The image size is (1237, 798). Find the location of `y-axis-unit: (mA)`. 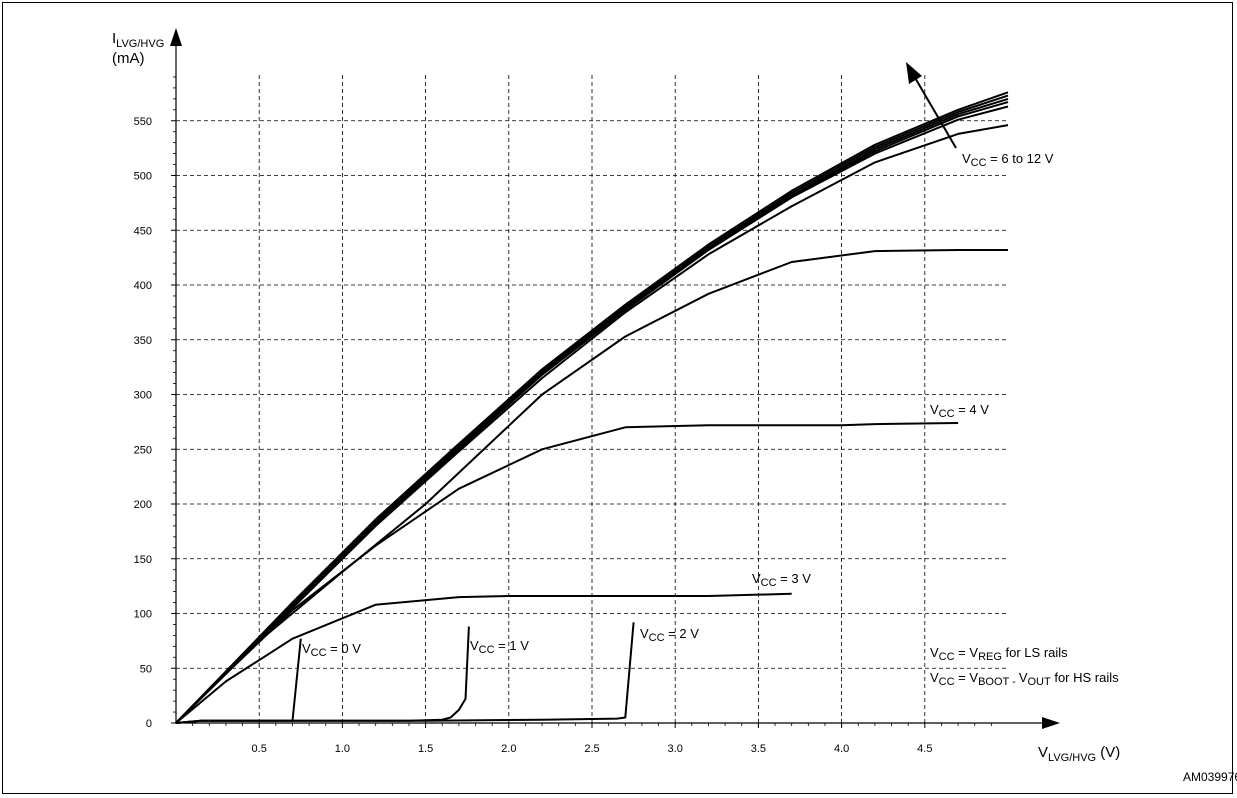

y-axis-unit: (mA) is located at coordinates (128, 58).